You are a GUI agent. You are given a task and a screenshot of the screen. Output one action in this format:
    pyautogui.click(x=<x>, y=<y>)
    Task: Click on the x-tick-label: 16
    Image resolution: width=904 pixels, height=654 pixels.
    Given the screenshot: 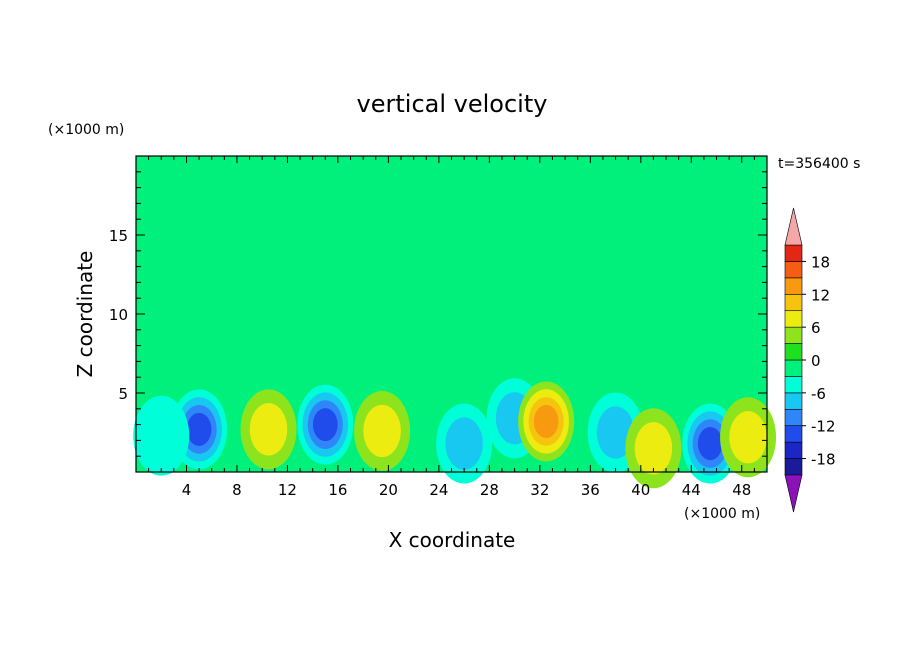 What is the action you would take?
    pyautogui.click(x=337, y=490)
    